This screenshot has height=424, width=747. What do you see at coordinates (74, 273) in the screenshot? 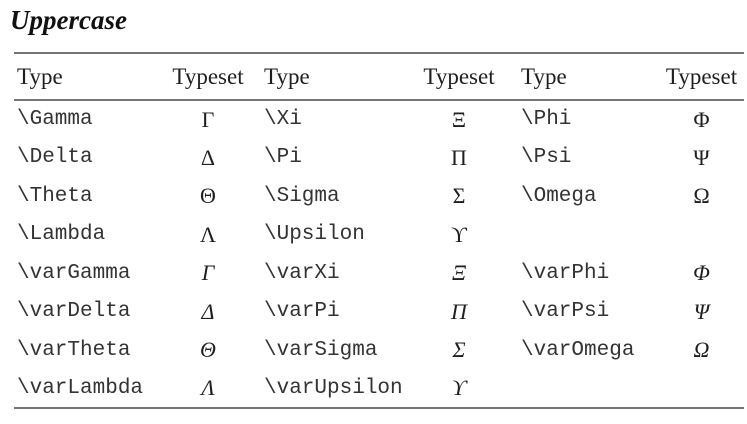
I see `latex-command: \varGamma` at bounding box center [74, 273].